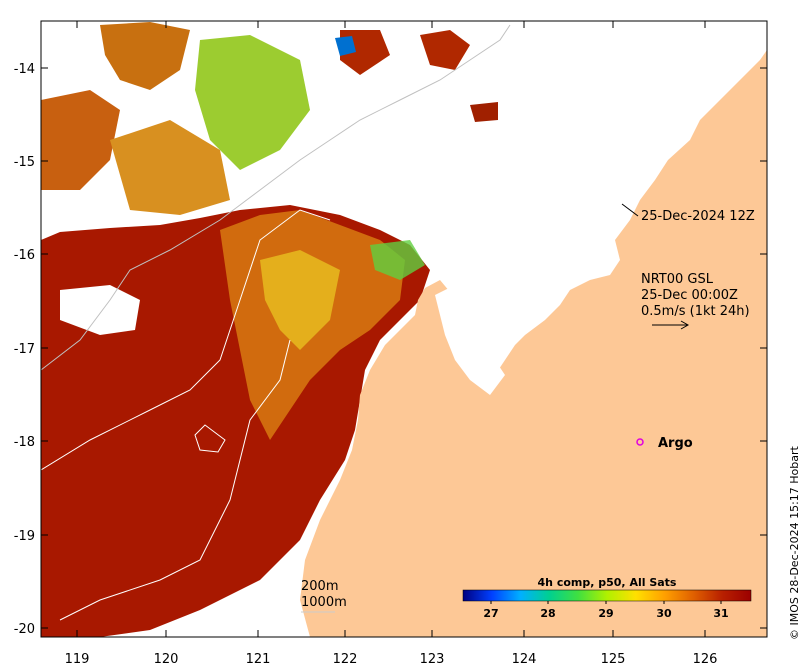 The width and height of the screenshot is (810, 672). What do you see at coordinates (100, 310) in the screenshot?
I see `cloud-gap` at bounding box center [100, 310].